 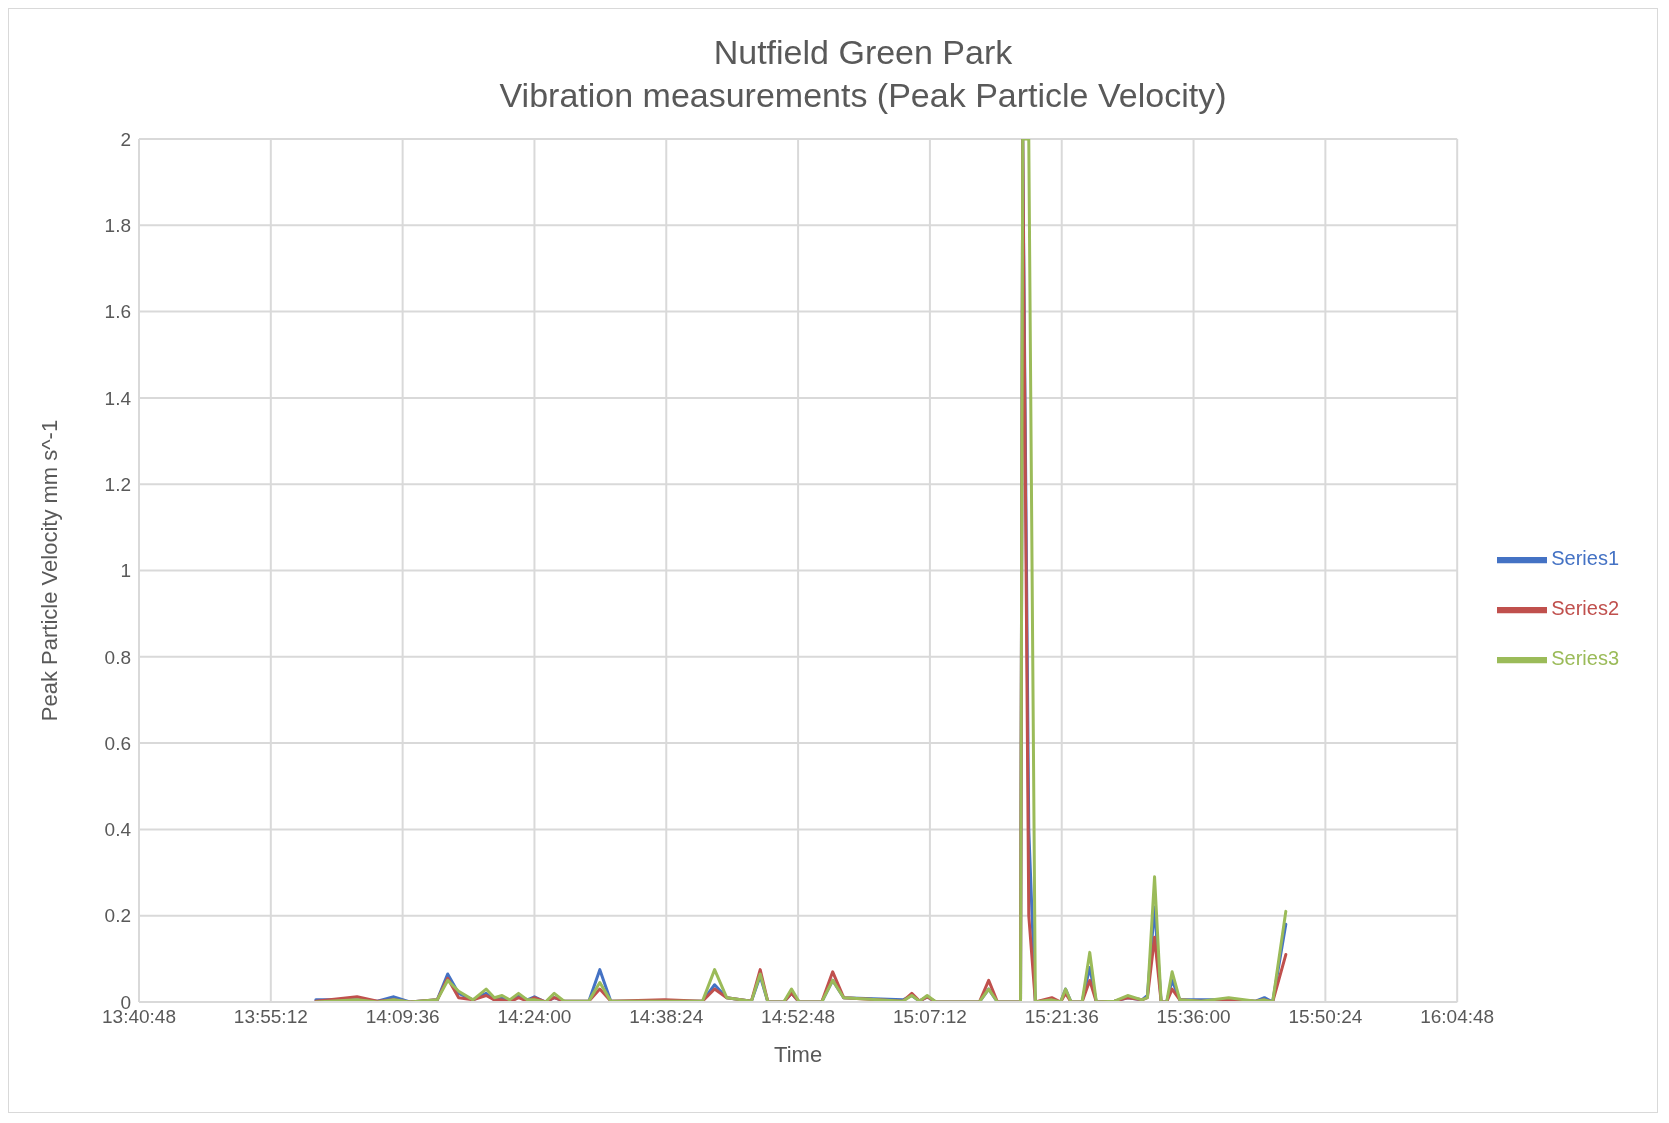 What do you see at coordinates (117, 312) in the screenshot?
I see `y-tick-label: 1.6` at bounding box center [117, 312].